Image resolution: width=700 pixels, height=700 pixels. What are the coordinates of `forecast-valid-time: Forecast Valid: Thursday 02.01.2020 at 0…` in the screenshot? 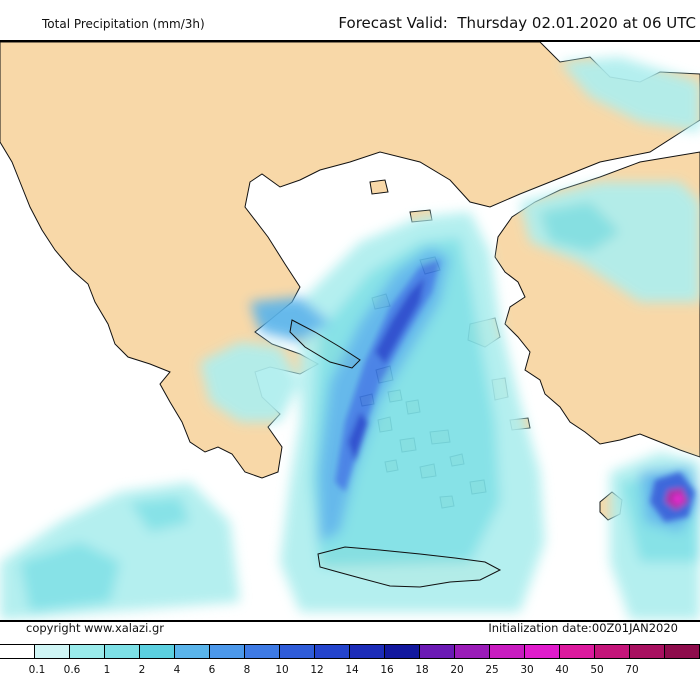 It's located at (517, 23).